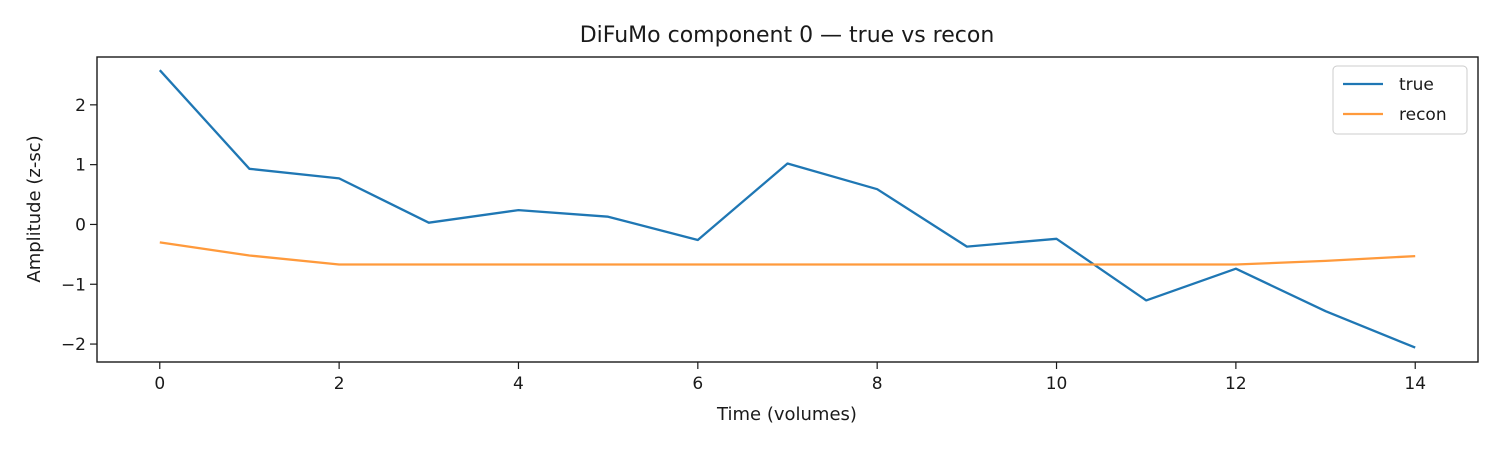 Image resolution: width=1500 pixels, height=450 pixels. I want to click on y-tick-label: 1, so click(80, 166).